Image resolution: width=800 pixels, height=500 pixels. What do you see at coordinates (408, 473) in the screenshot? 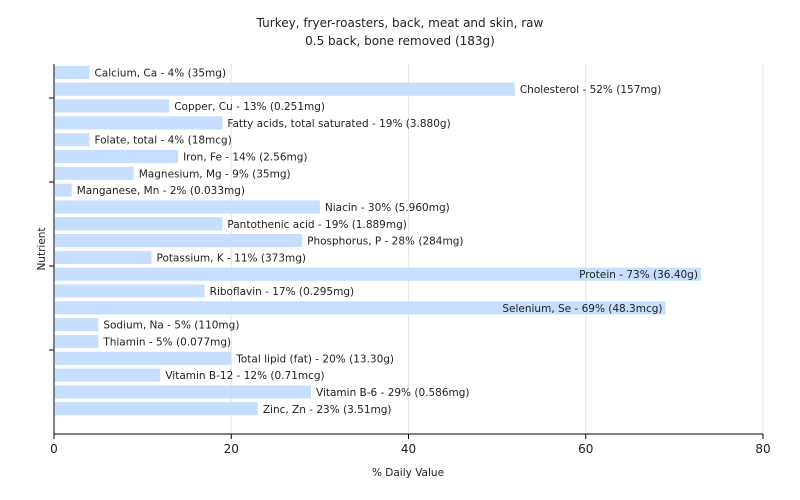
I see `x-axis-label: % Daily Value` at bounding box center [408, 473].